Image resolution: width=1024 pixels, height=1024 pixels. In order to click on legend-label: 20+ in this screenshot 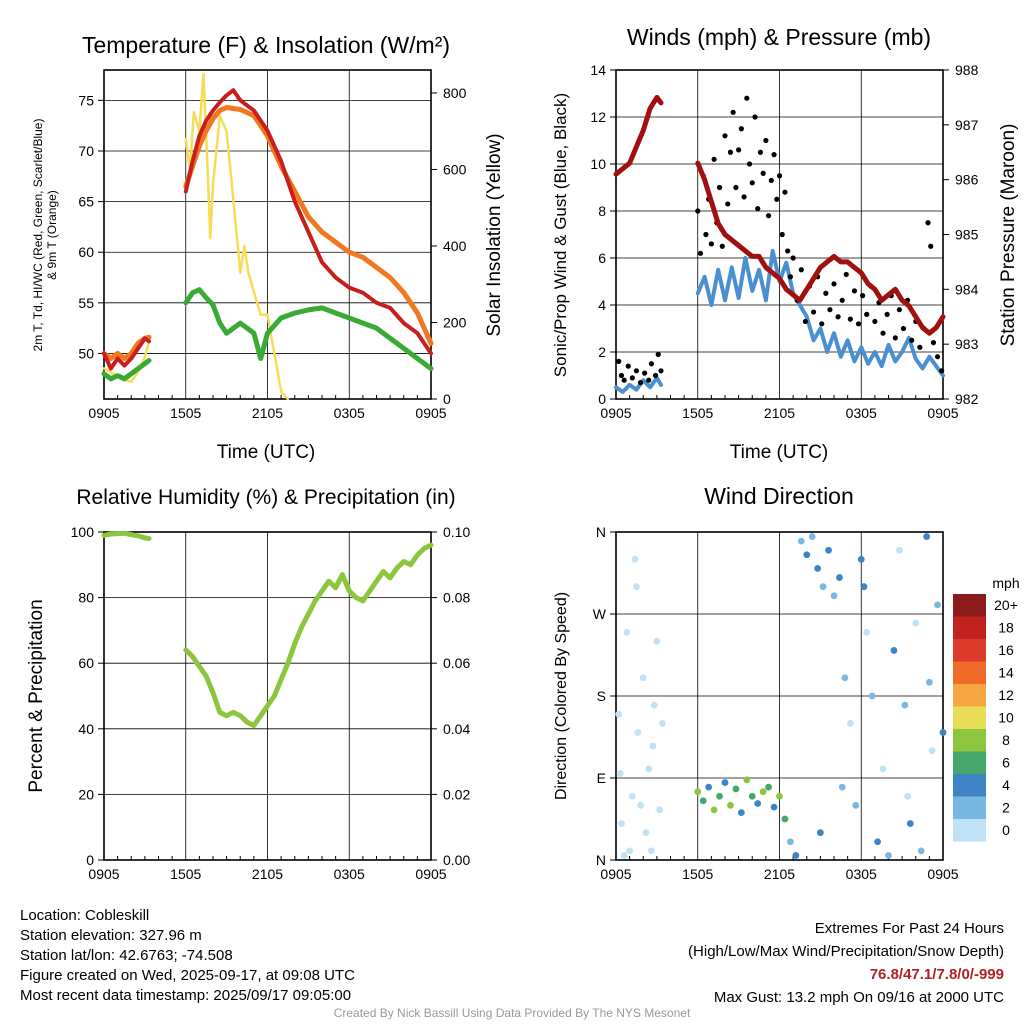, I will do `click(1006, 605)`.